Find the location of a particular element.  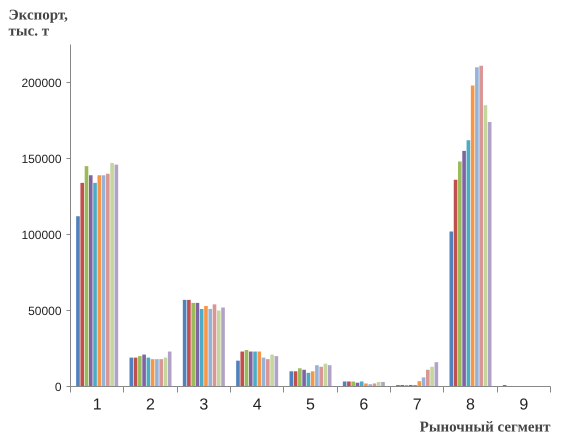

x-tick-label: 6 is located at coordinates (363, 405).